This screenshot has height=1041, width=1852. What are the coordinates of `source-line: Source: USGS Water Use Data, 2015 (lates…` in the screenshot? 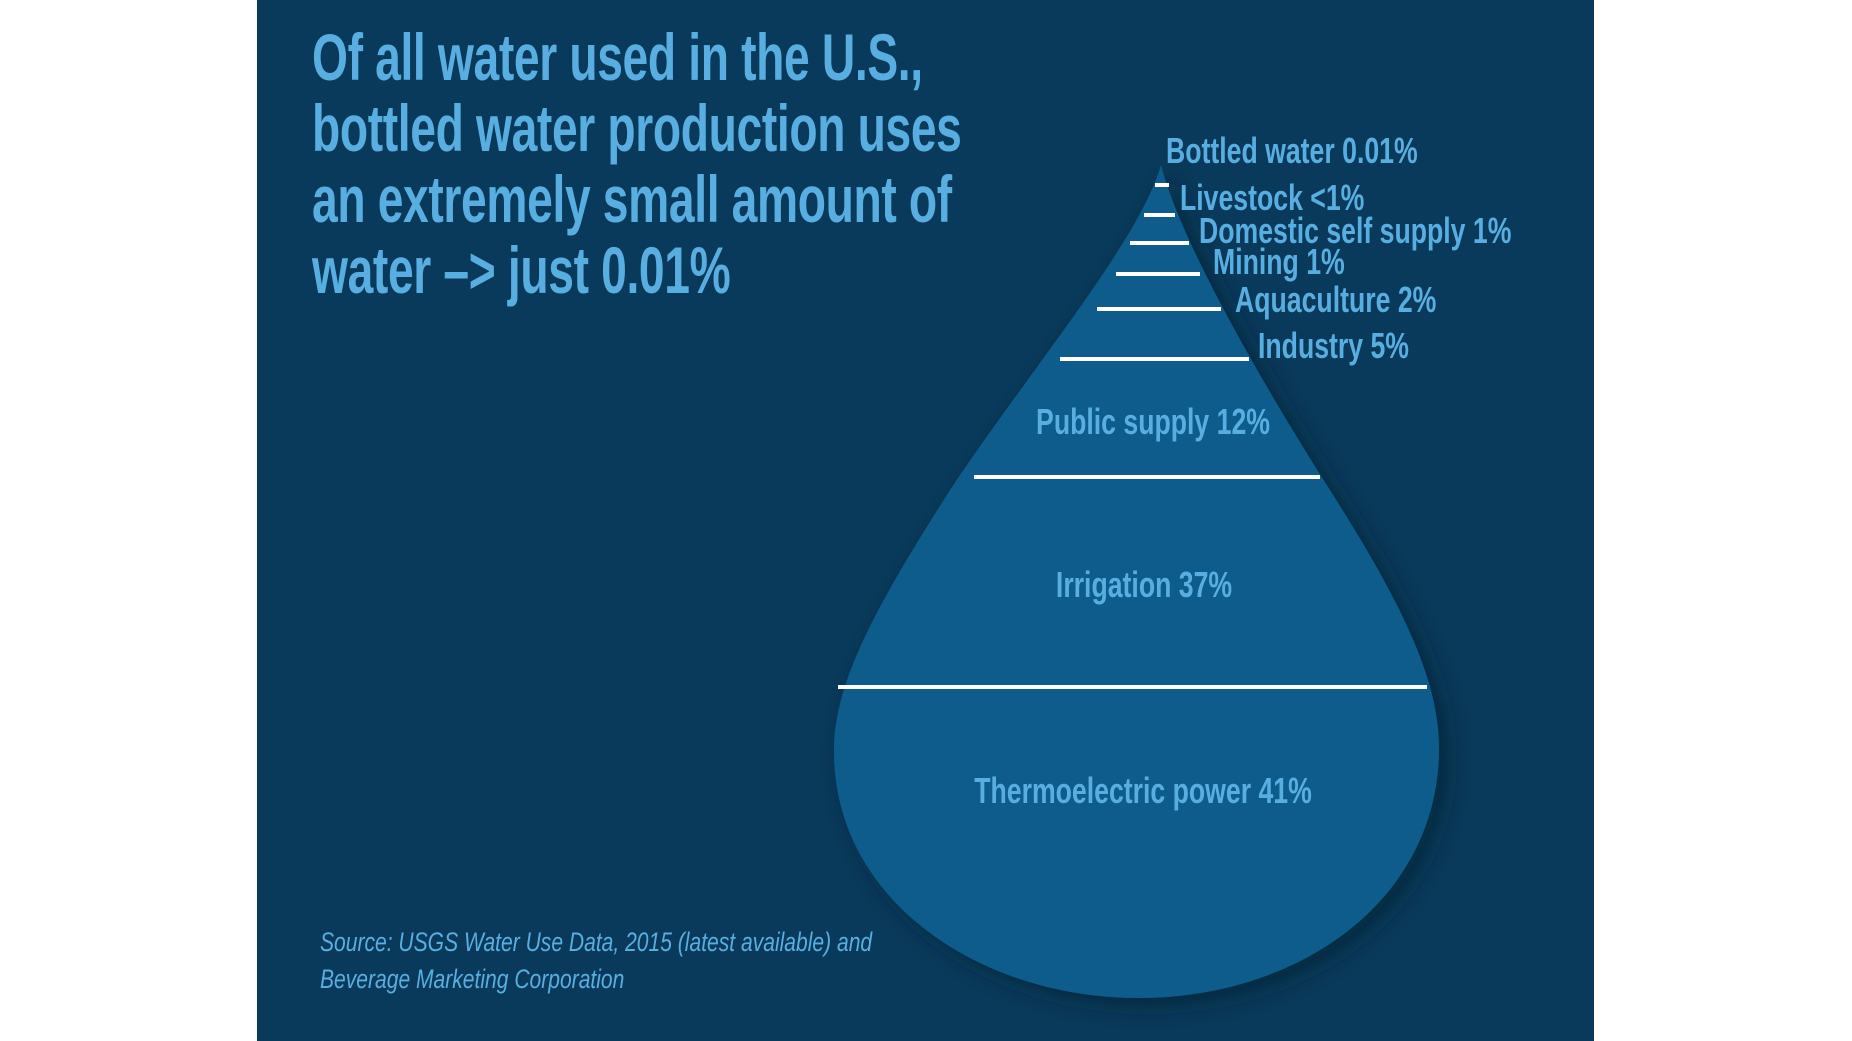 It's located at (596, 942).